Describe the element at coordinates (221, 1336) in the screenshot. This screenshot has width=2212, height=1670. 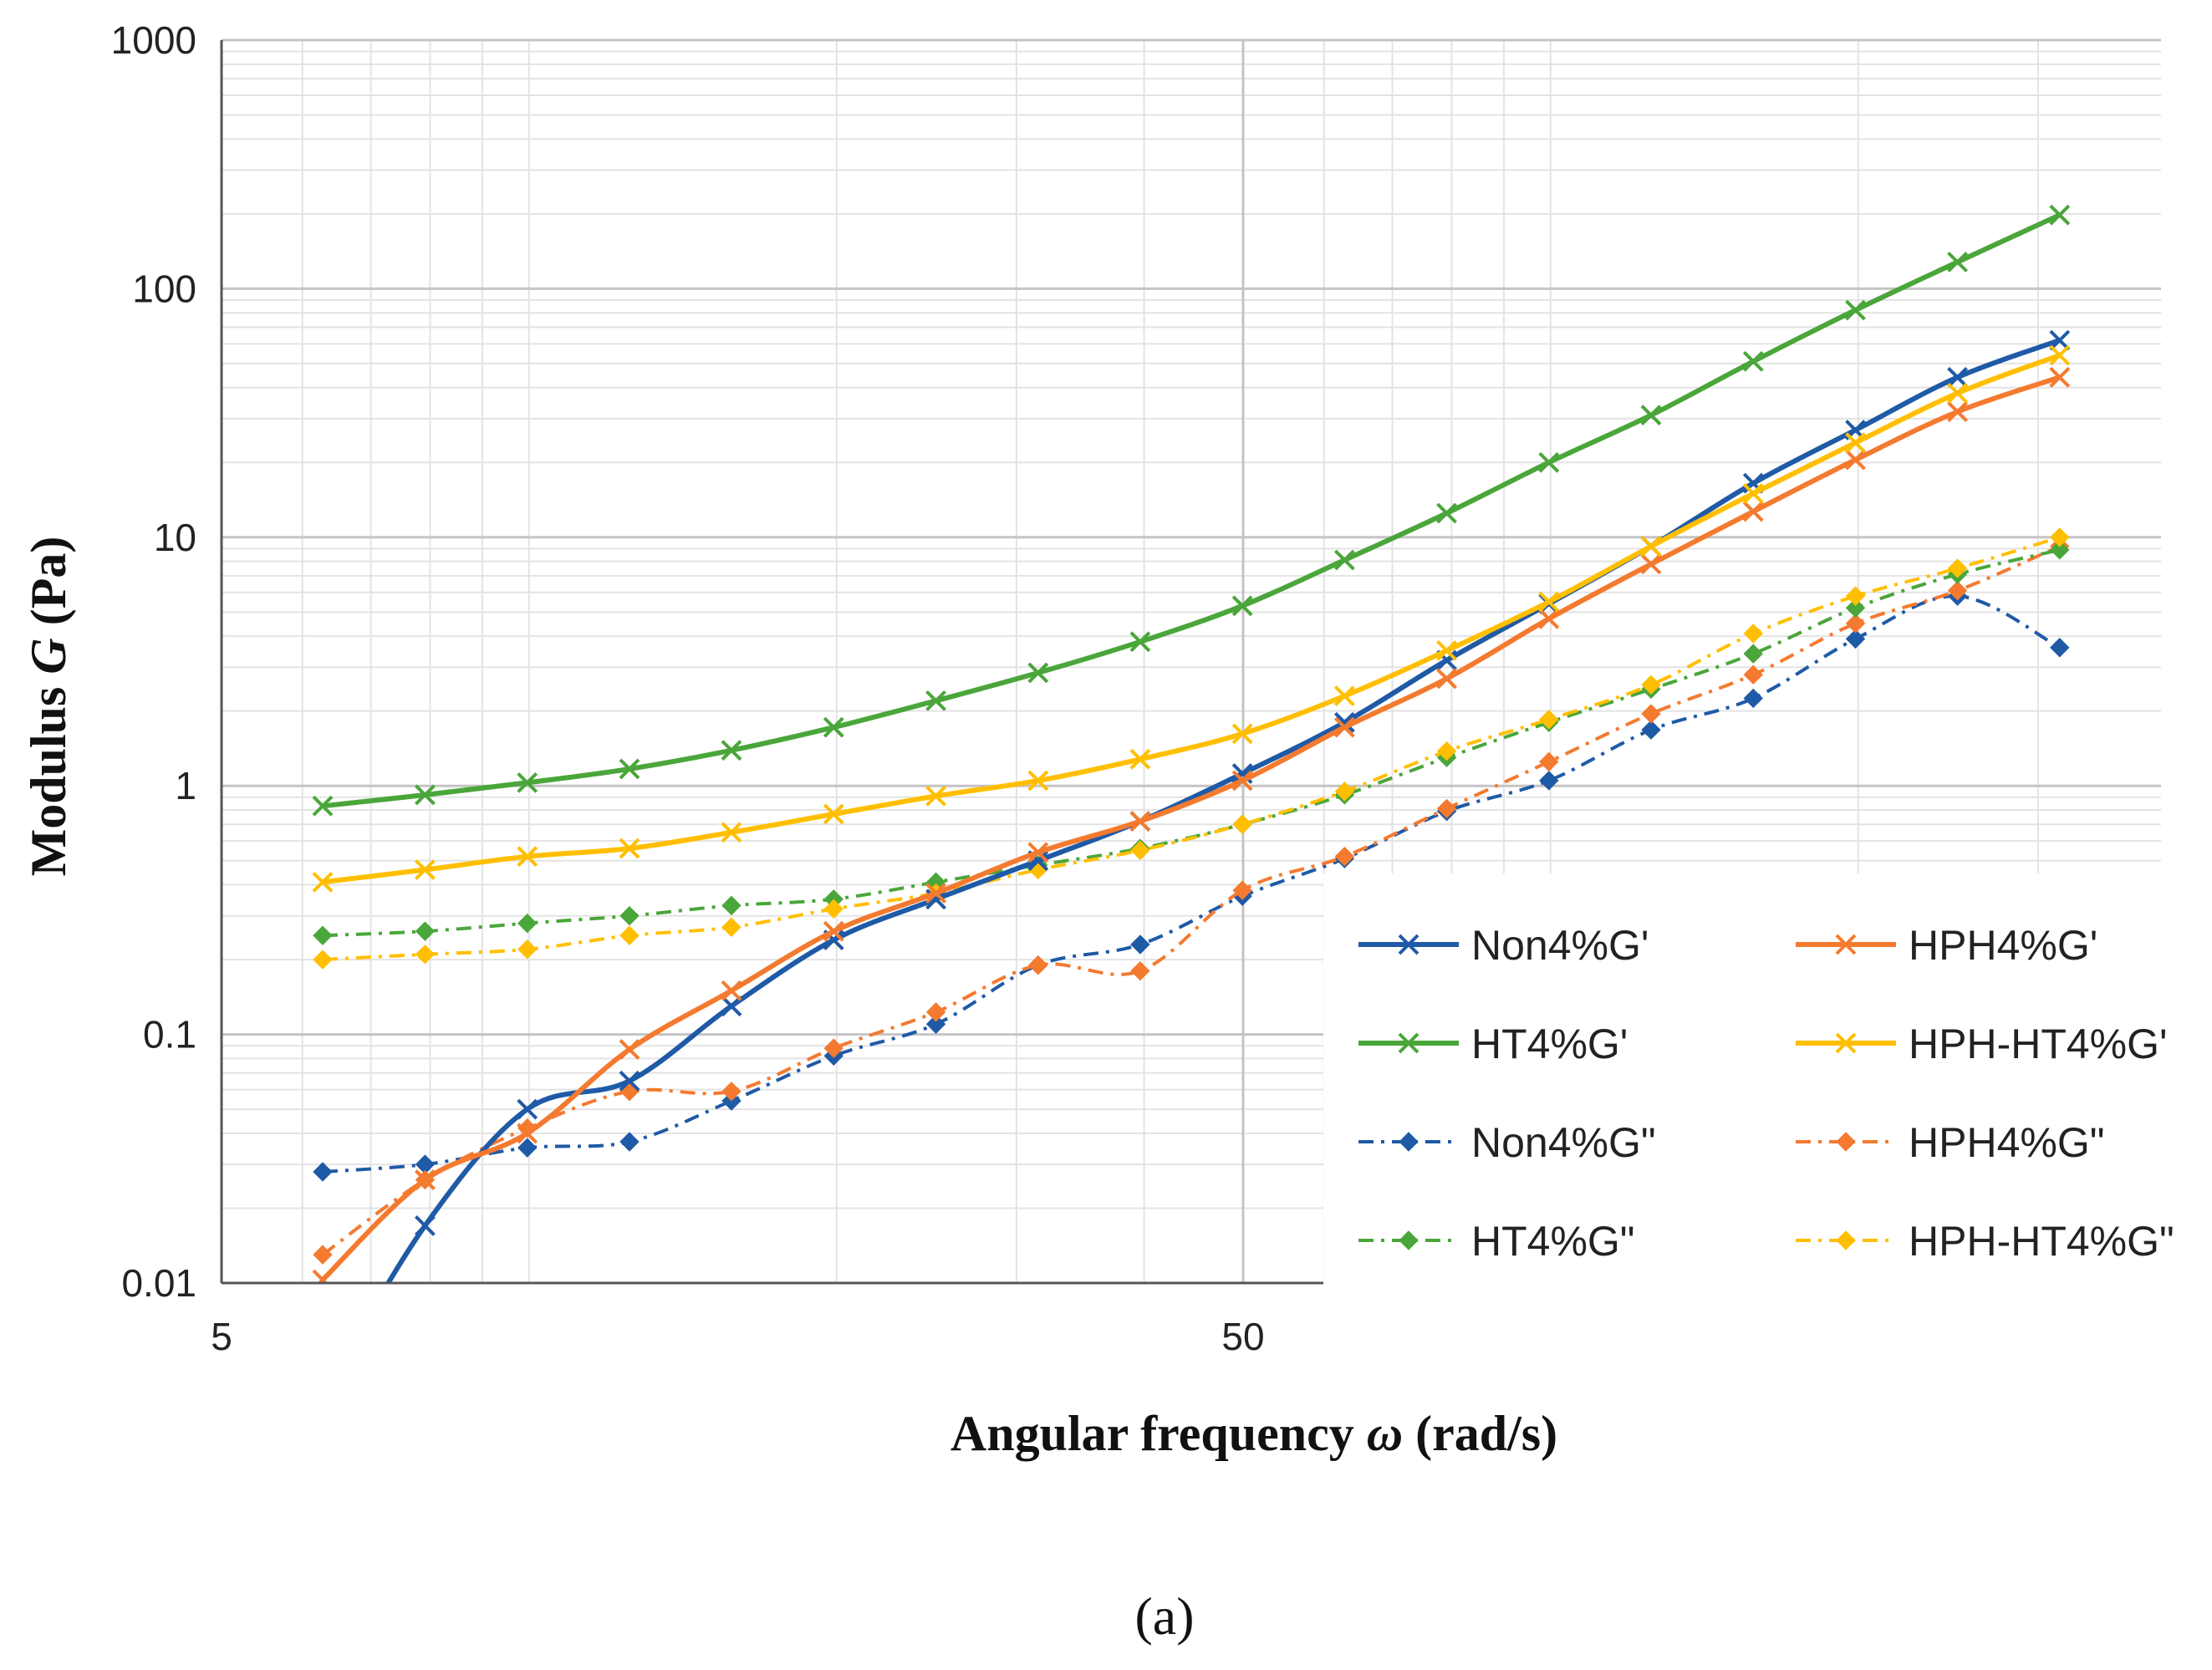
I see `x-tick-label: 5` at that location.